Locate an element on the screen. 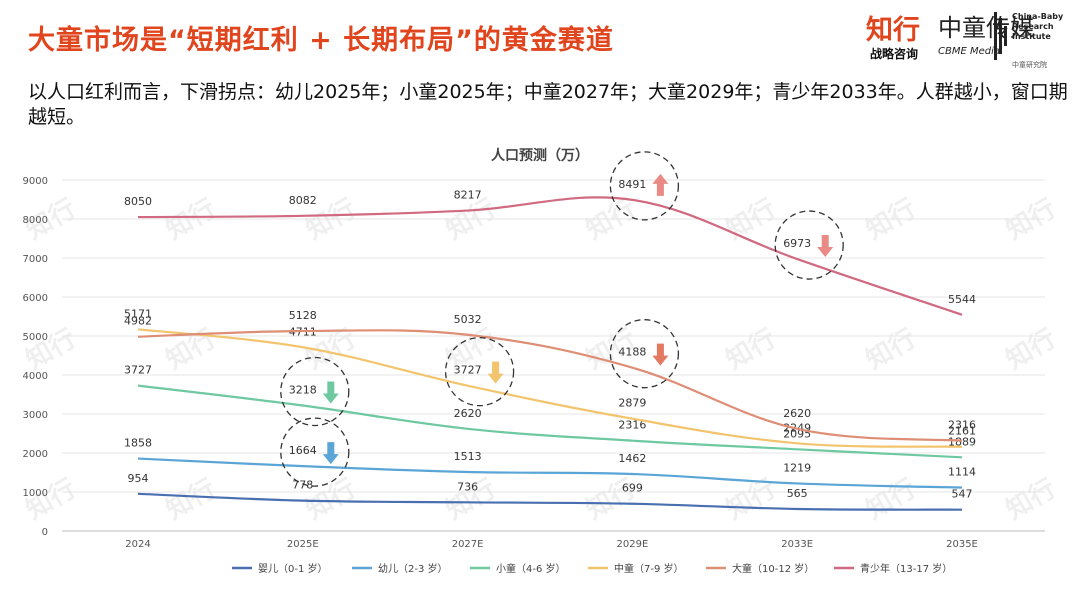 The width and height of the screenshot is (1080, 607). y-tick-label: 0 is located at coordinates (45, 532).